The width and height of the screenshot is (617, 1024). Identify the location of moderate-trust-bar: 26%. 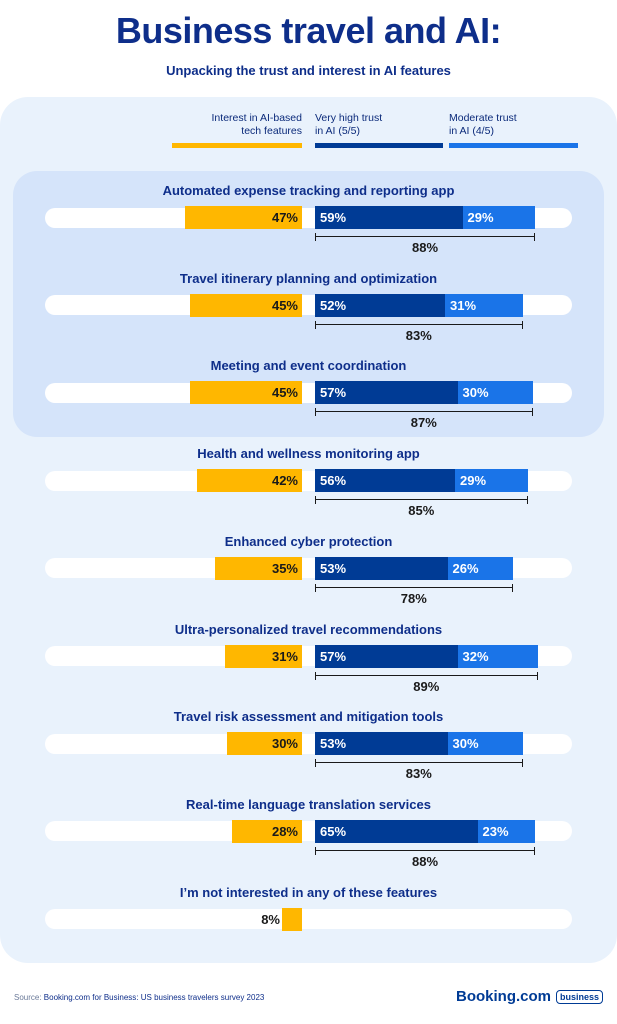
(480, 568).